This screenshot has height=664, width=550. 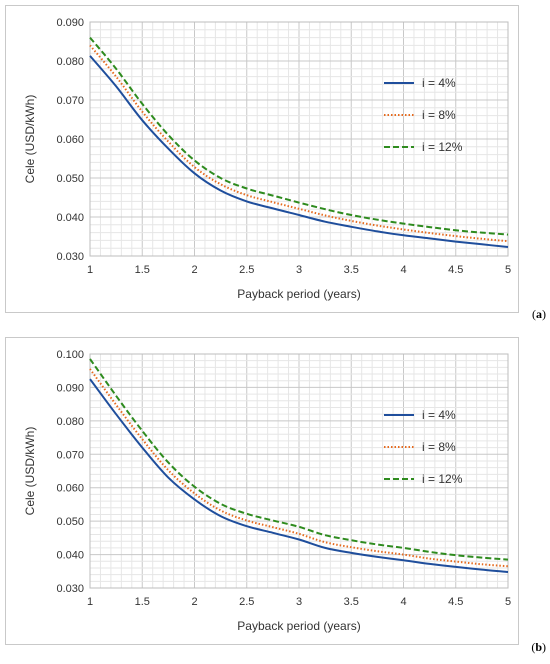 I want to click on panel-label-b: (b), so click(x=538, y=647).